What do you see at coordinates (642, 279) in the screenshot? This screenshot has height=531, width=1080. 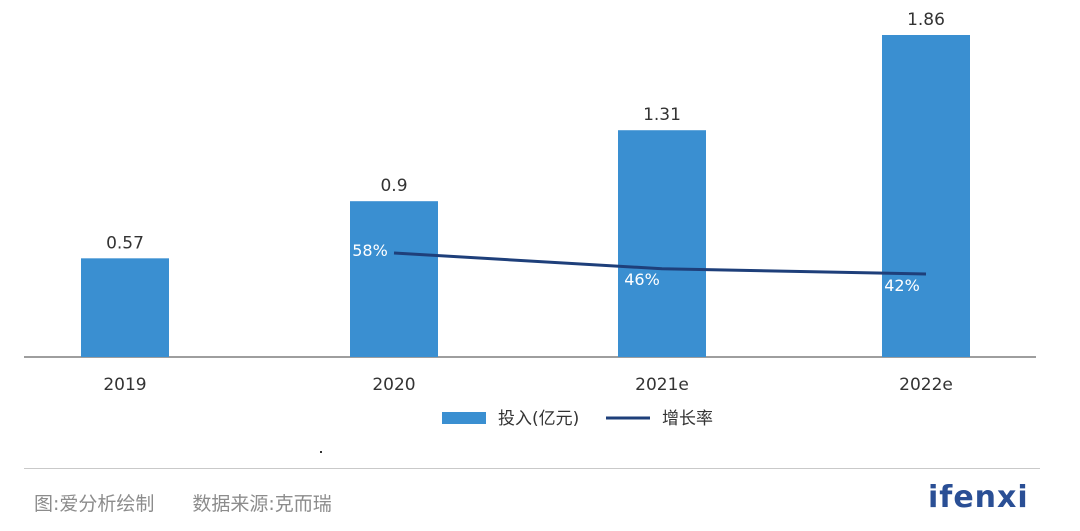 I see `growth-label-2021e: 46%` at bounding box center [642, 279].